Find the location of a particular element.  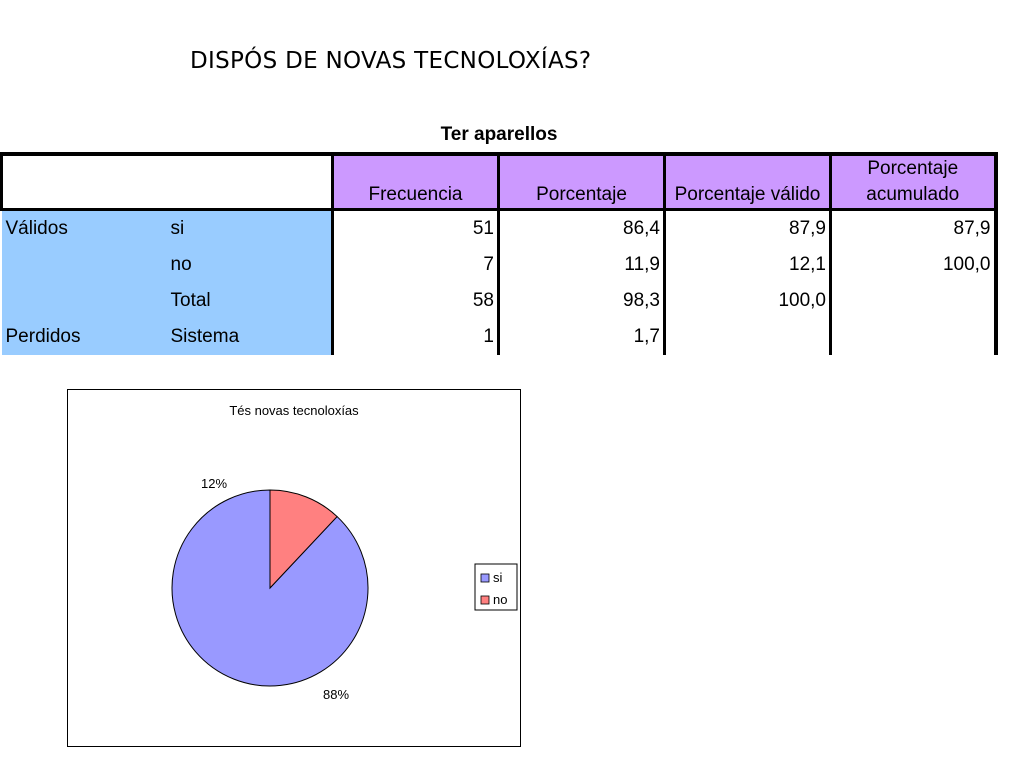

header-acumulado-line2: acumulado is located at coordinates (913, 194).